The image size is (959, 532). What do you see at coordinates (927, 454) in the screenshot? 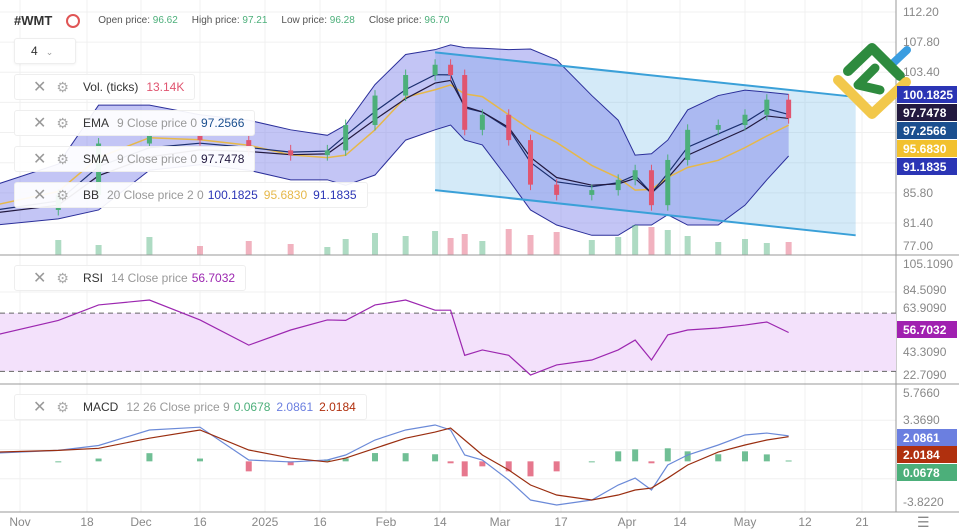
I see `value-badge: 2.0184` at bounding box center [927, 454].